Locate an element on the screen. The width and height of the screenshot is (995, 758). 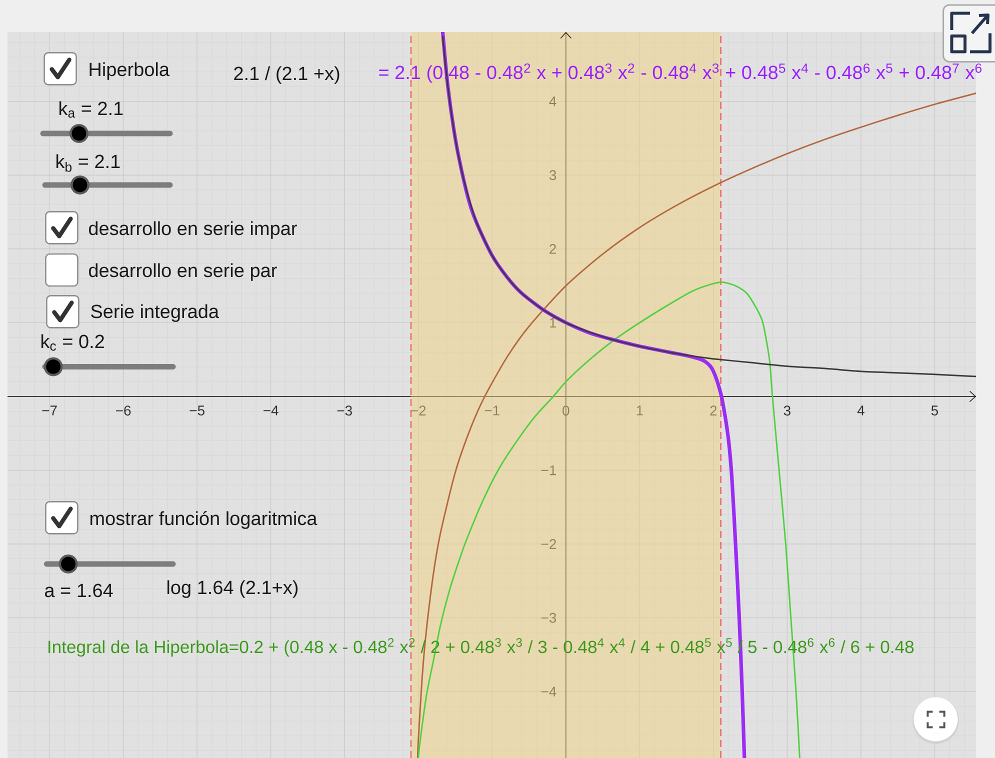
x-tick-label: −6 is located at coordinates (123, 411).